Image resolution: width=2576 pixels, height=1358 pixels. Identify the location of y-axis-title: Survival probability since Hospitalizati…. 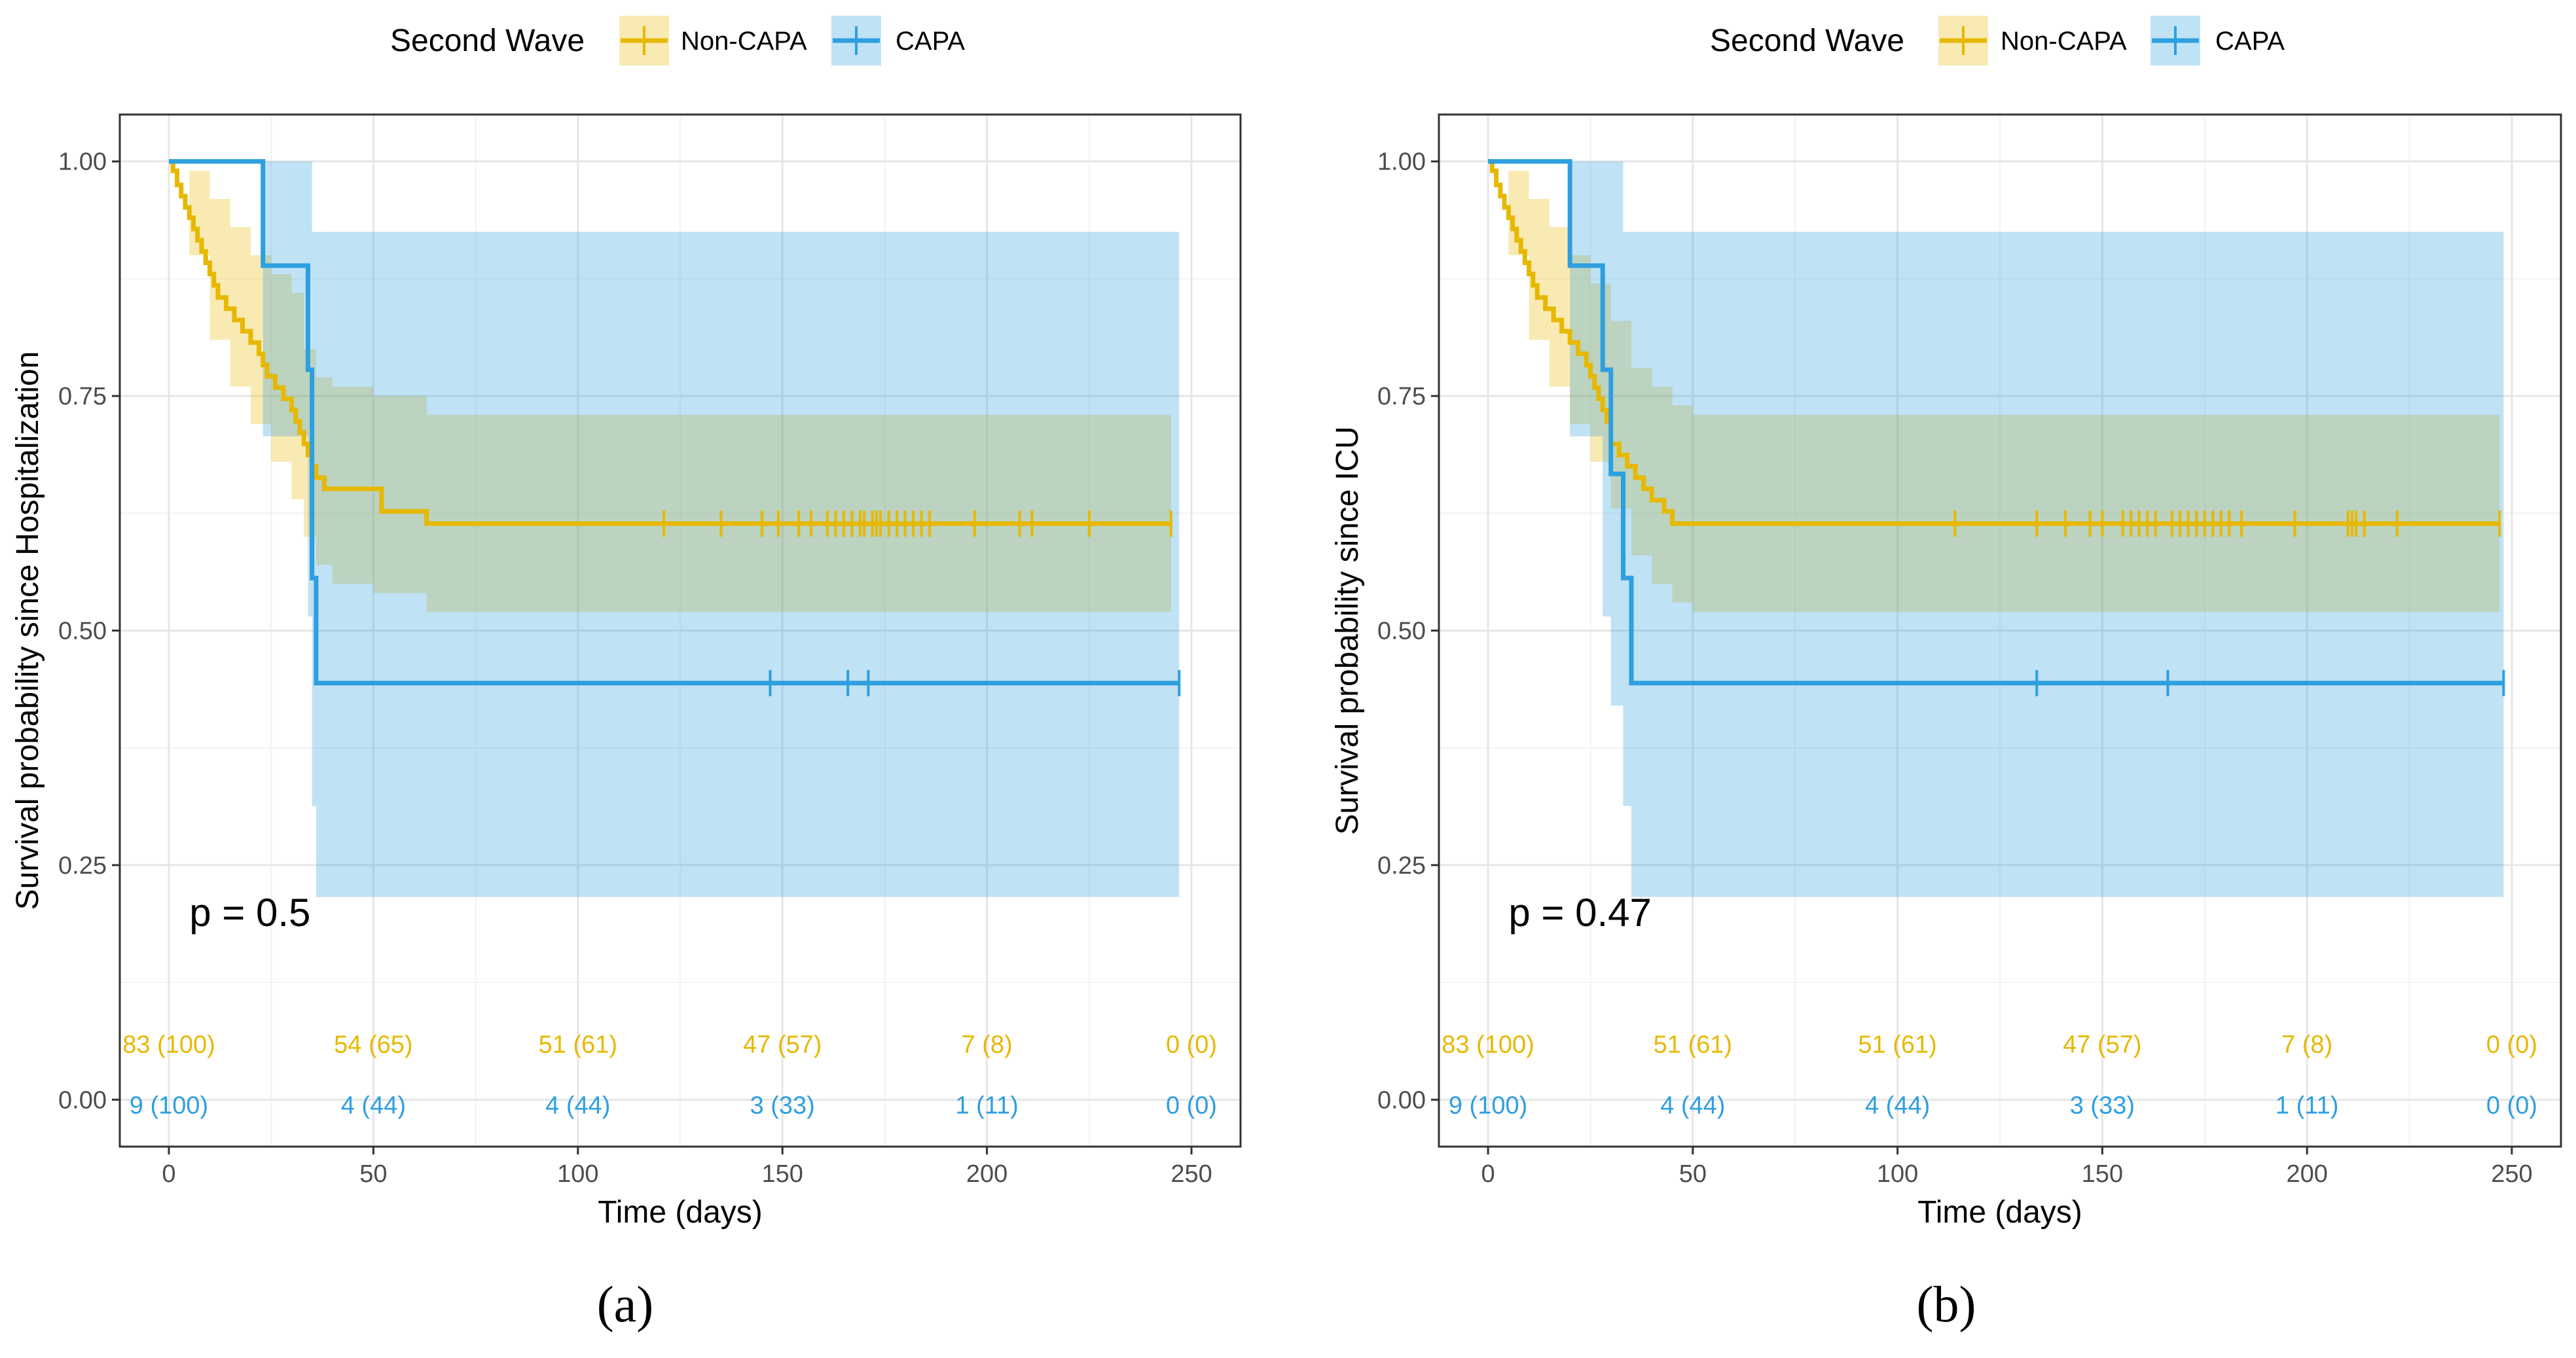
(27, 630).